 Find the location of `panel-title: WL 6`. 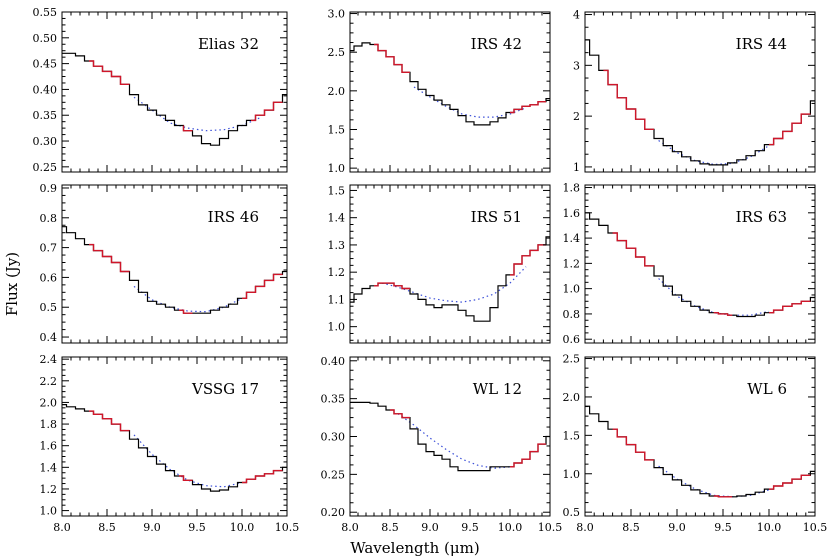

panel-title: WL 6 is located at coordinates (767, 389).